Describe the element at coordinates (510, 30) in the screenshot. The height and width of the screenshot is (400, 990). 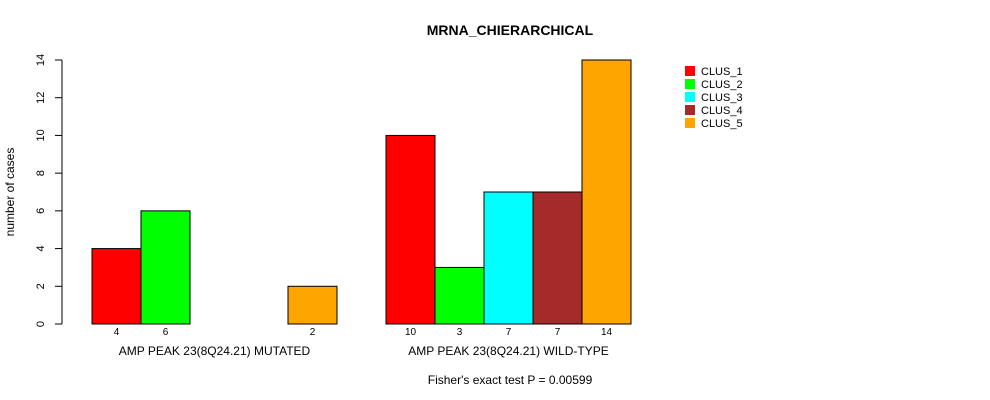
I see `chart-title: MRNA_CHIERARCHICAL` at that location.